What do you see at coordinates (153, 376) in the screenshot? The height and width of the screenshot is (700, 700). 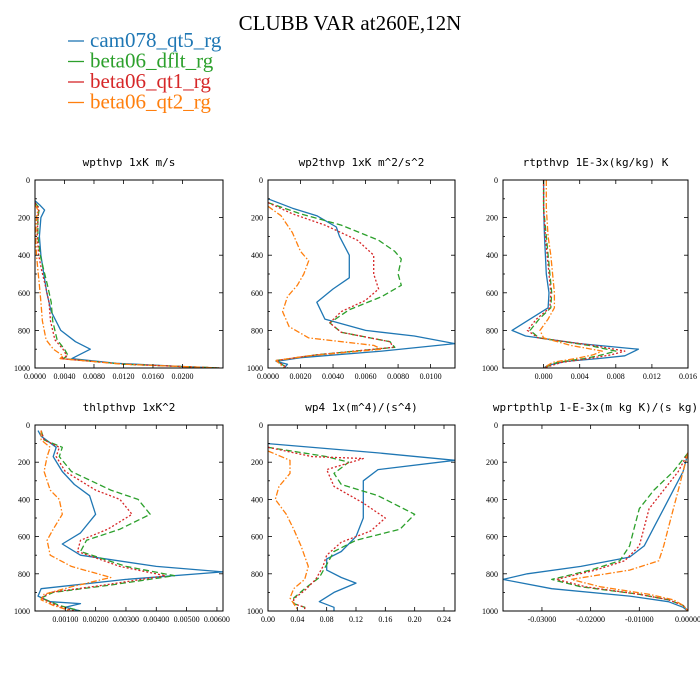 I see `x-tick-label: 0.0160` at bounding box center [153, 376].